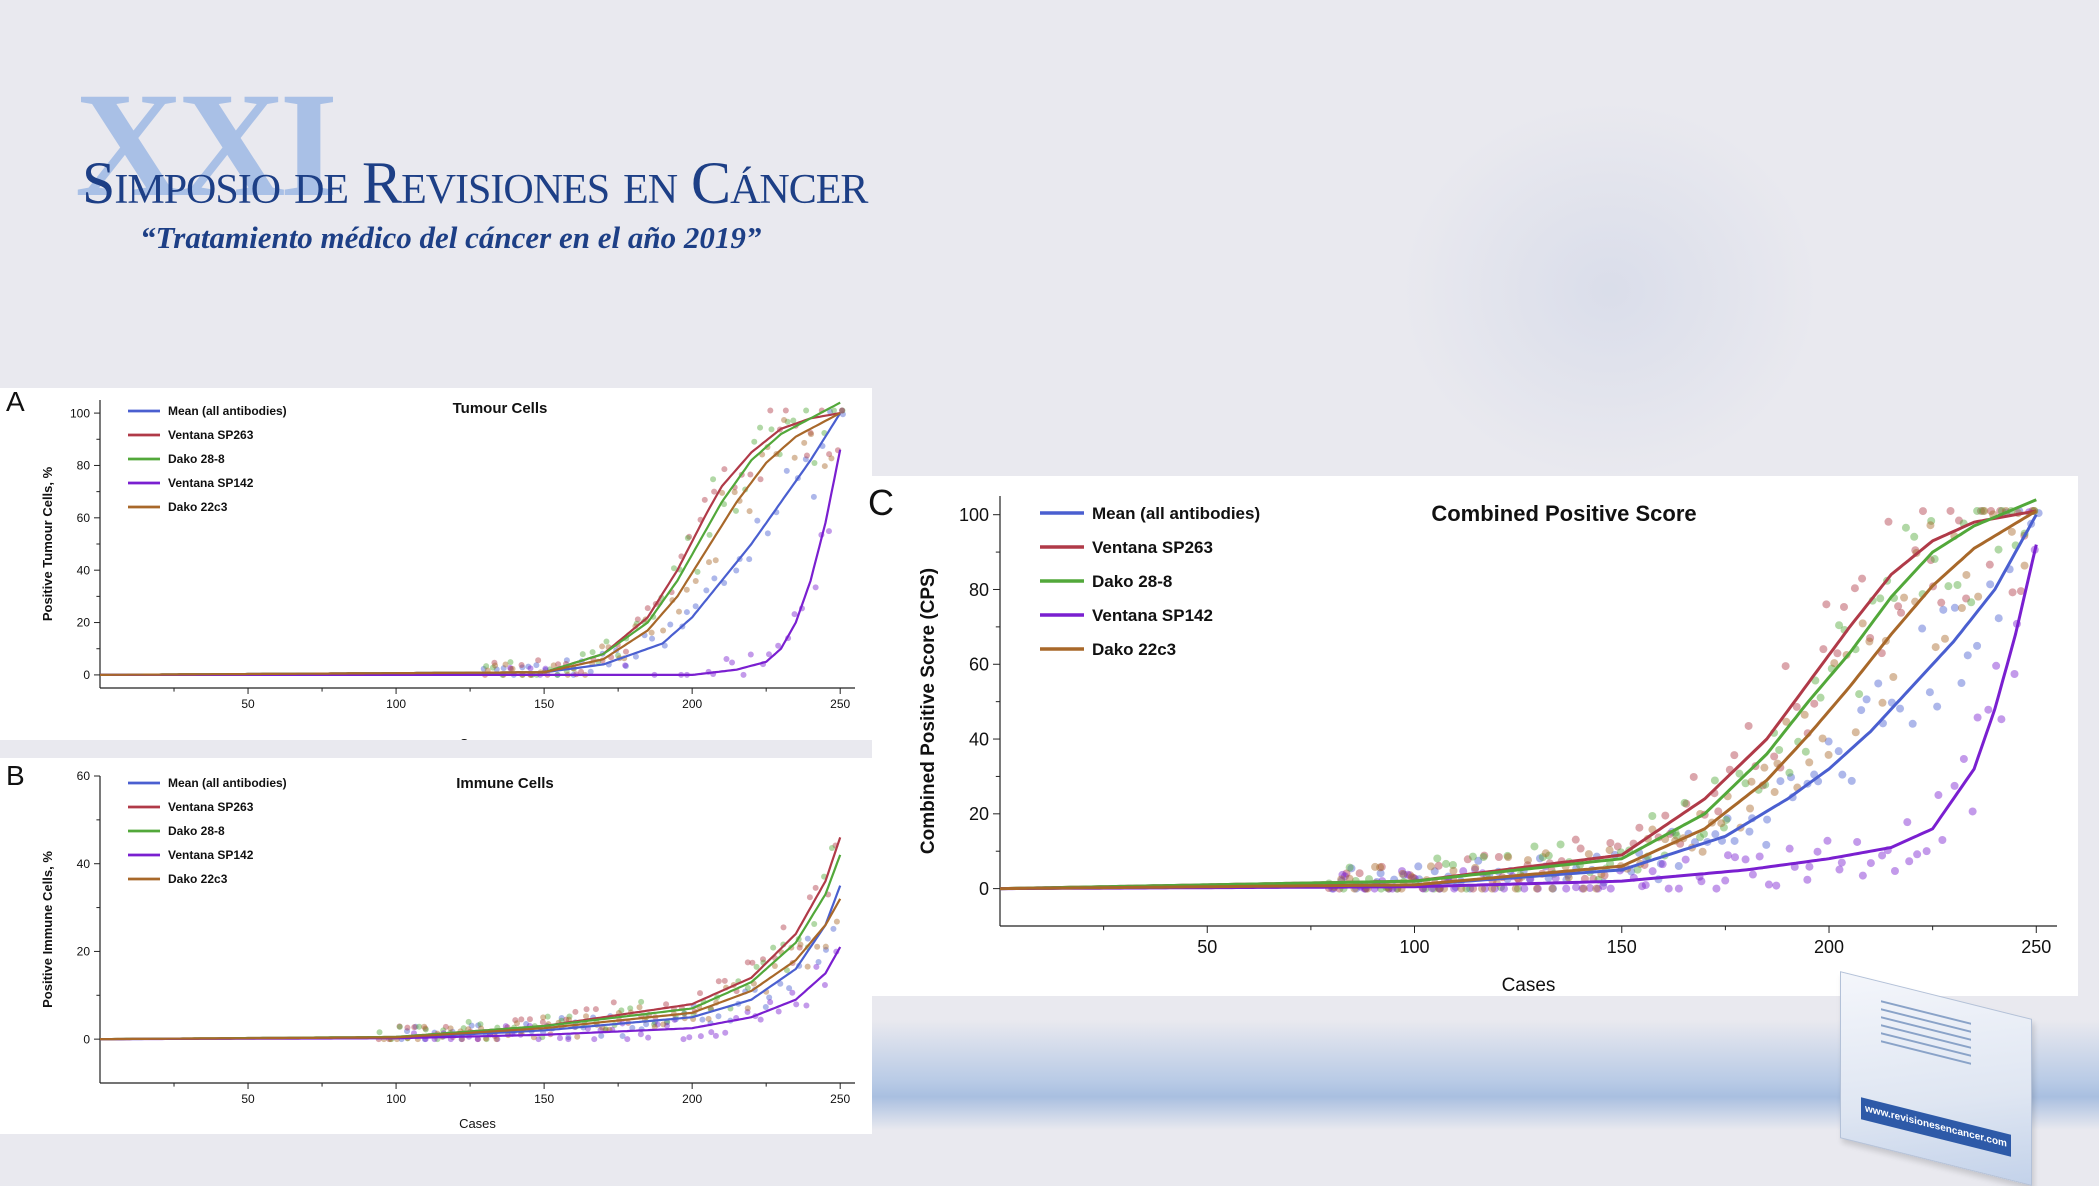  I want to click on x-tick-label: 100, so click(1414, 947).